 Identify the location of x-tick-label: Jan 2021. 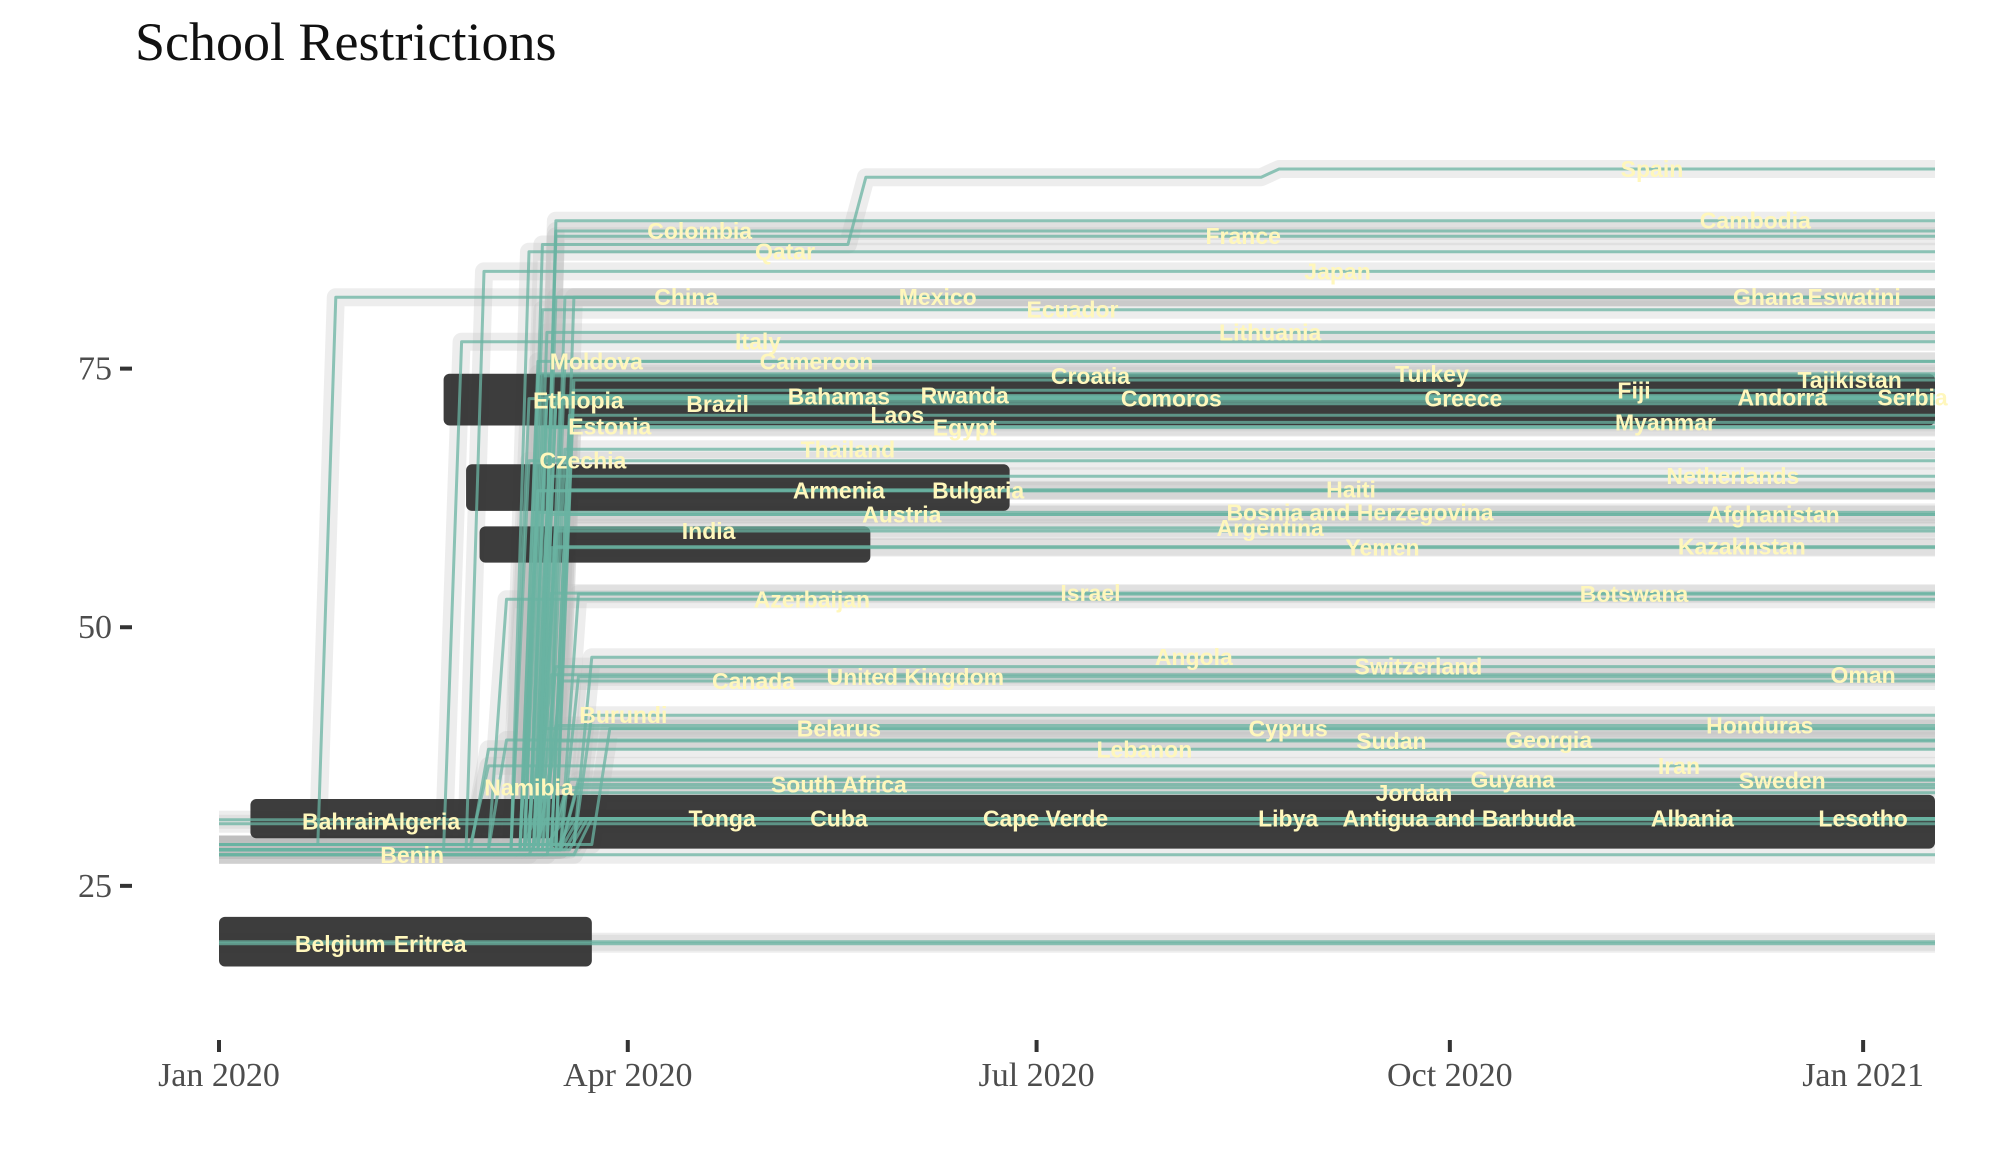
(1863, 1075).